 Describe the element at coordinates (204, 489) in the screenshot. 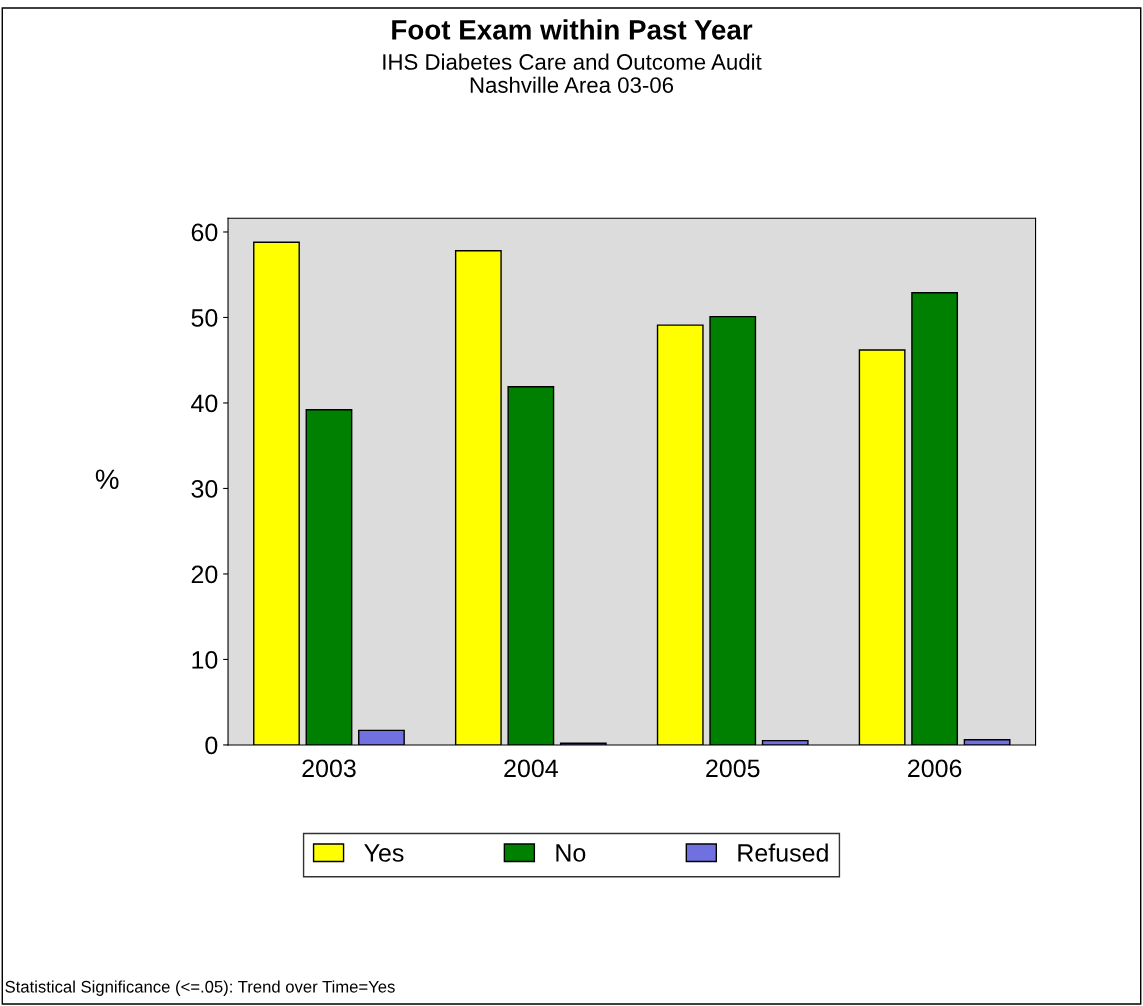

I see `y-tick-label: 30` at that location.